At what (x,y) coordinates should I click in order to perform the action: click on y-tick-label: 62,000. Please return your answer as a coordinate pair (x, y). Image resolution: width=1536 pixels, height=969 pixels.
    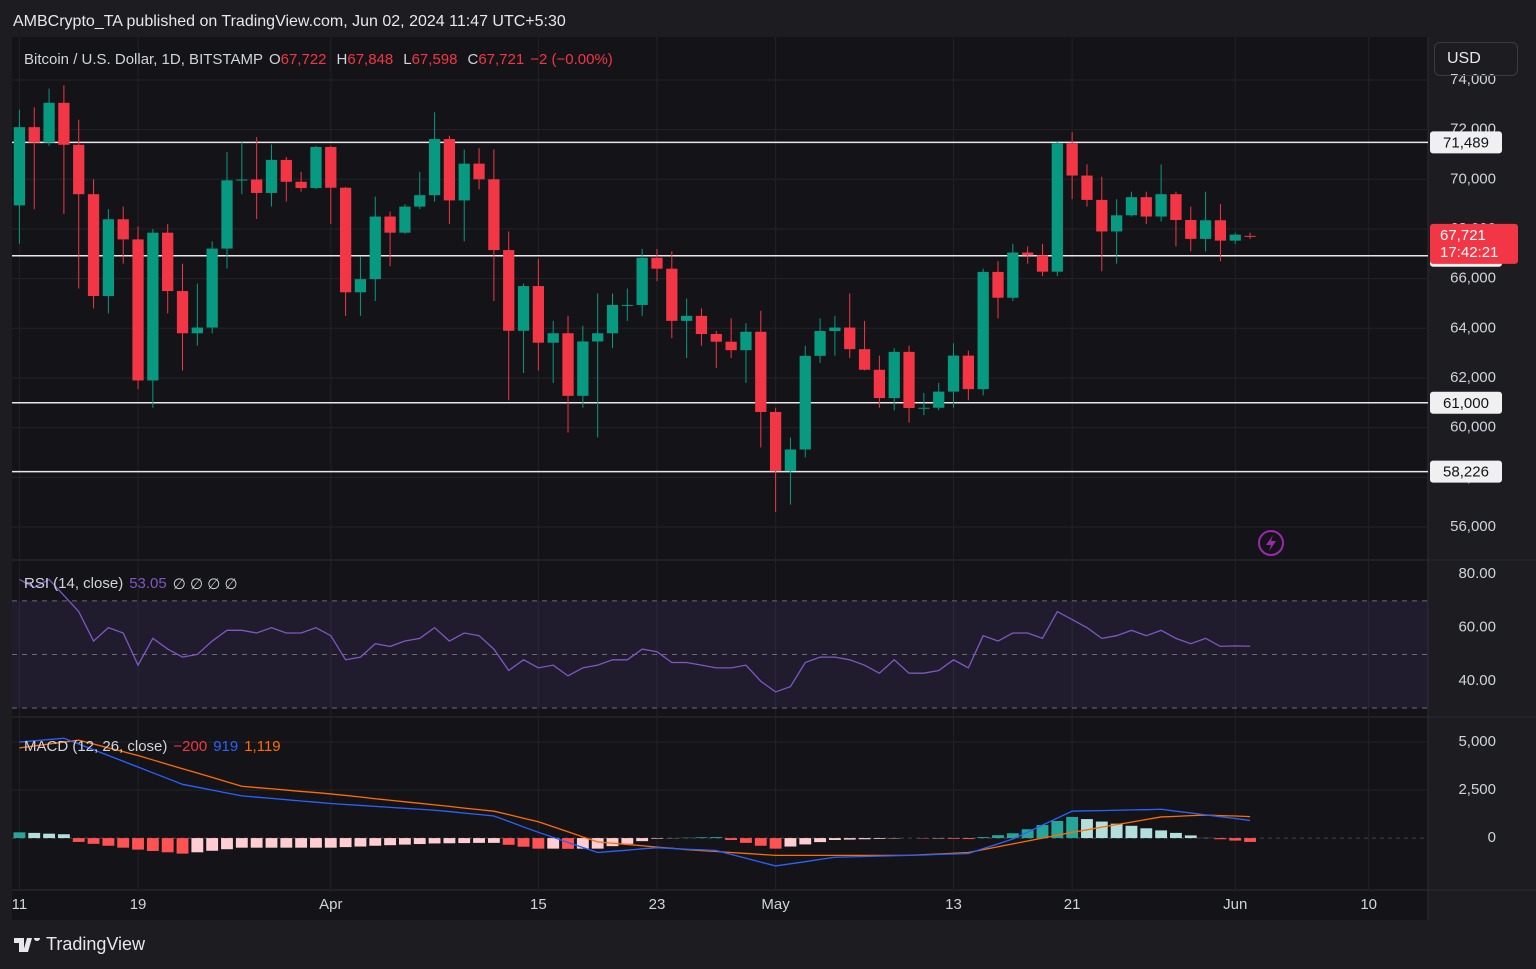
    Looking at the image, I should click on (1473, 377).